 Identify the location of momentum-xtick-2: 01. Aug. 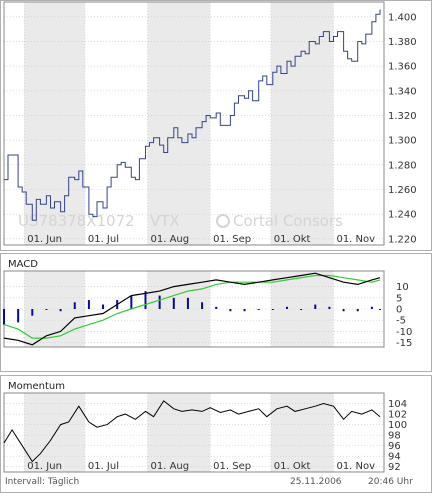
(170, 466).